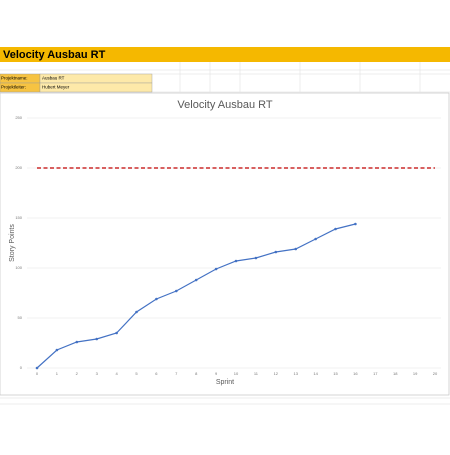 The width and height of the screenshot is (450, 455). Describe the element at coordinates (18, 217) in the screenshot. I see `y-tick-label: 150` at that location.